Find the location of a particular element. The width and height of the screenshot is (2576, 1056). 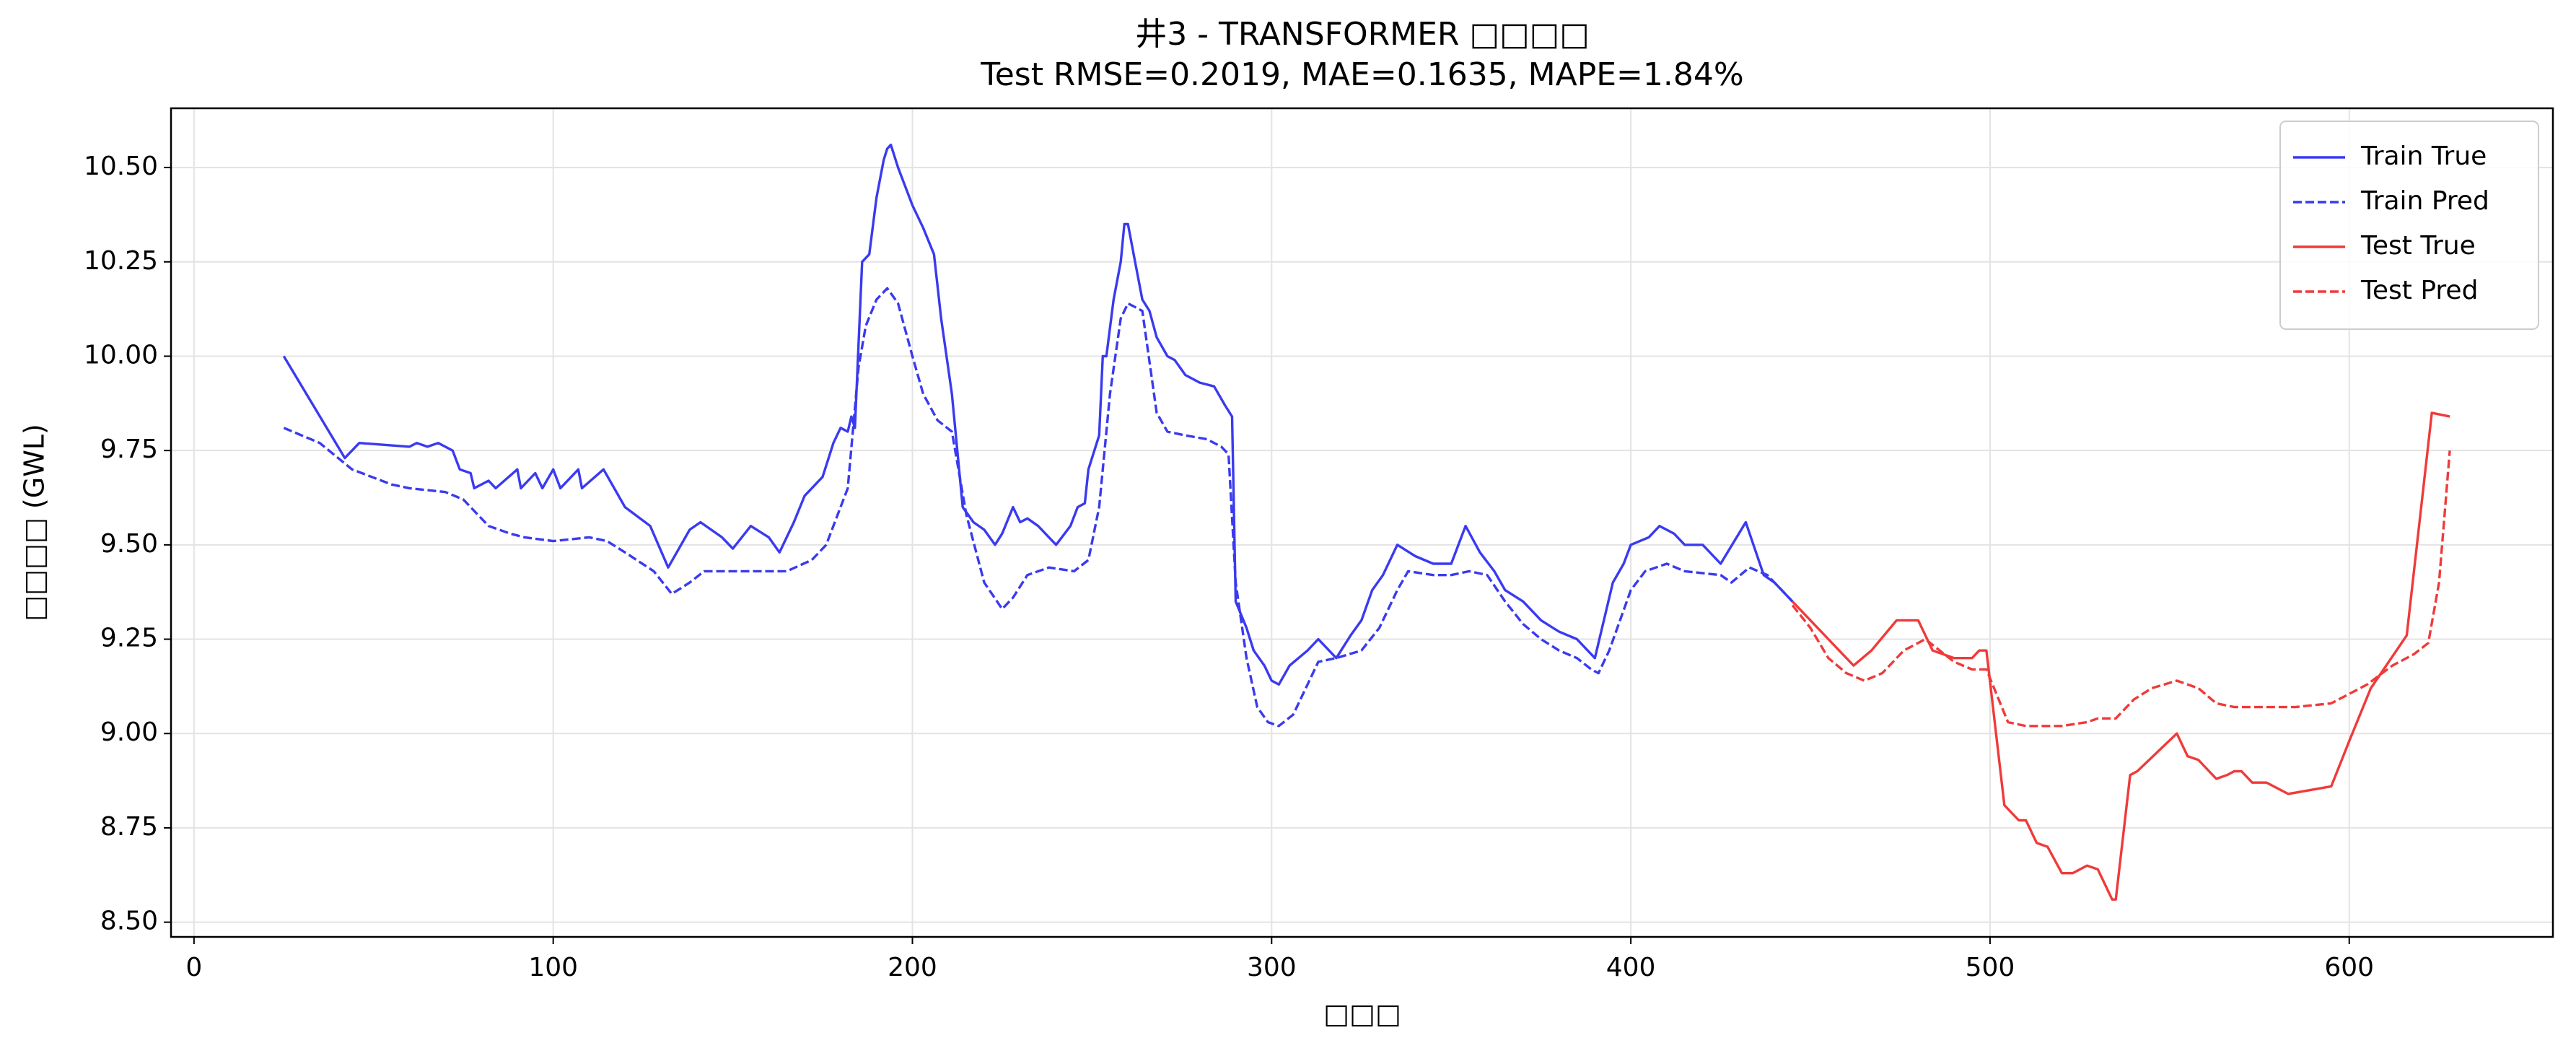

legend-label: Train True is located at coordinates (2423, 156).